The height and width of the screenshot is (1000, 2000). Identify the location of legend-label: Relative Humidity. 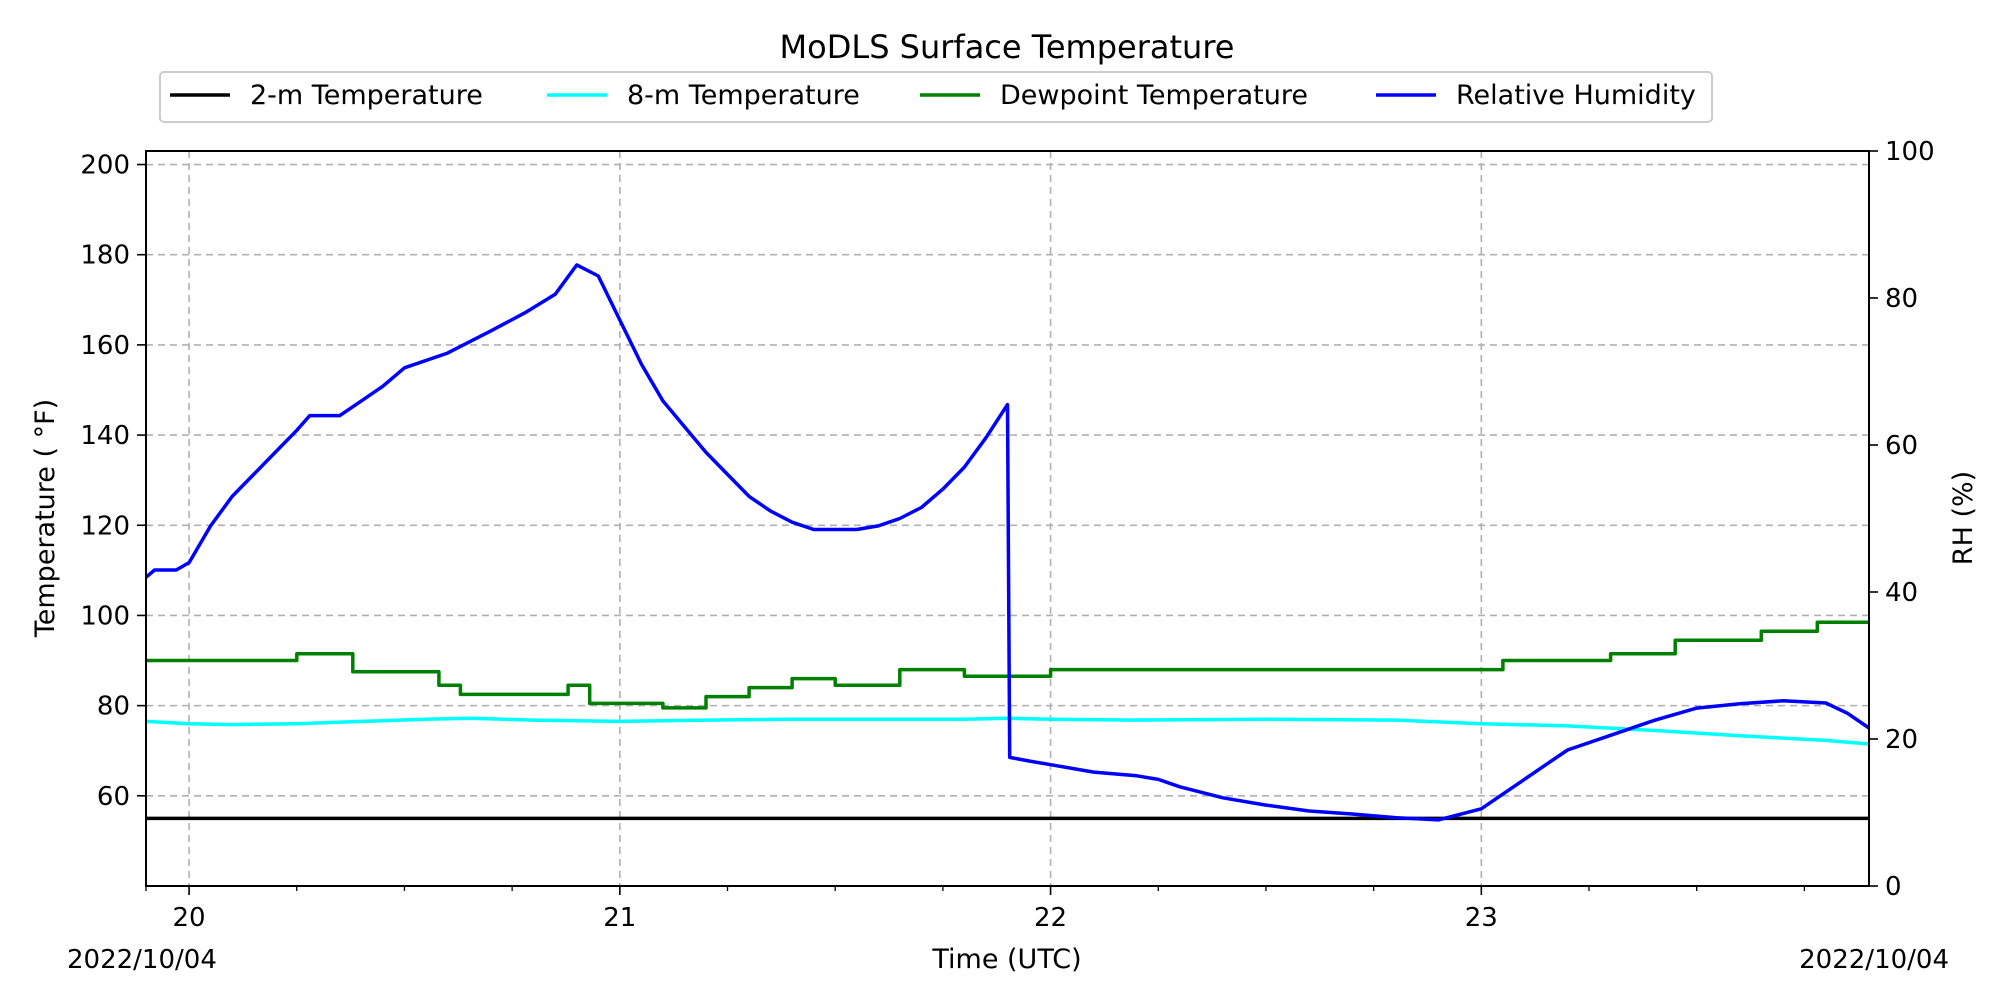
(1576, 95).